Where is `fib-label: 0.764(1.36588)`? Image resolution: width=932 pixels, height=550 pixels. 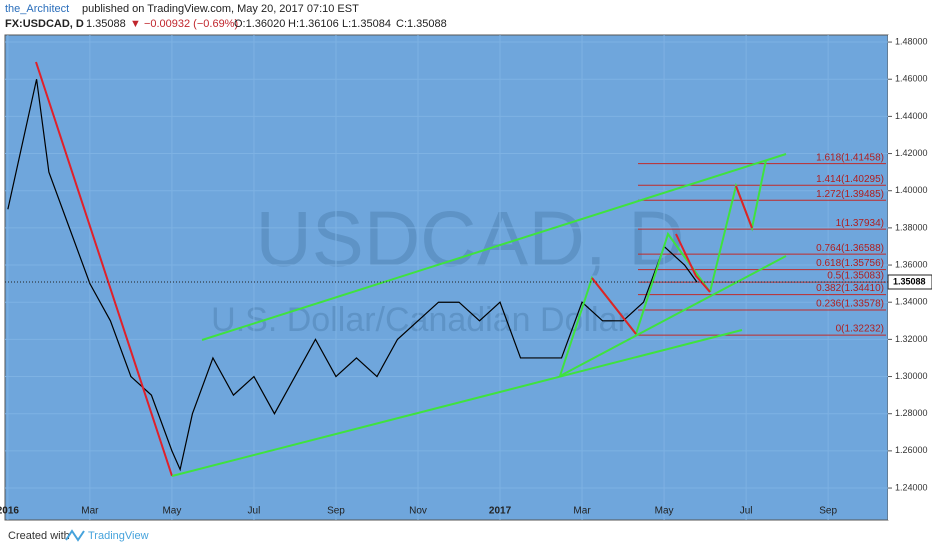 fib-label: 0.764(1.36588) is located at coordinates (850, 248).